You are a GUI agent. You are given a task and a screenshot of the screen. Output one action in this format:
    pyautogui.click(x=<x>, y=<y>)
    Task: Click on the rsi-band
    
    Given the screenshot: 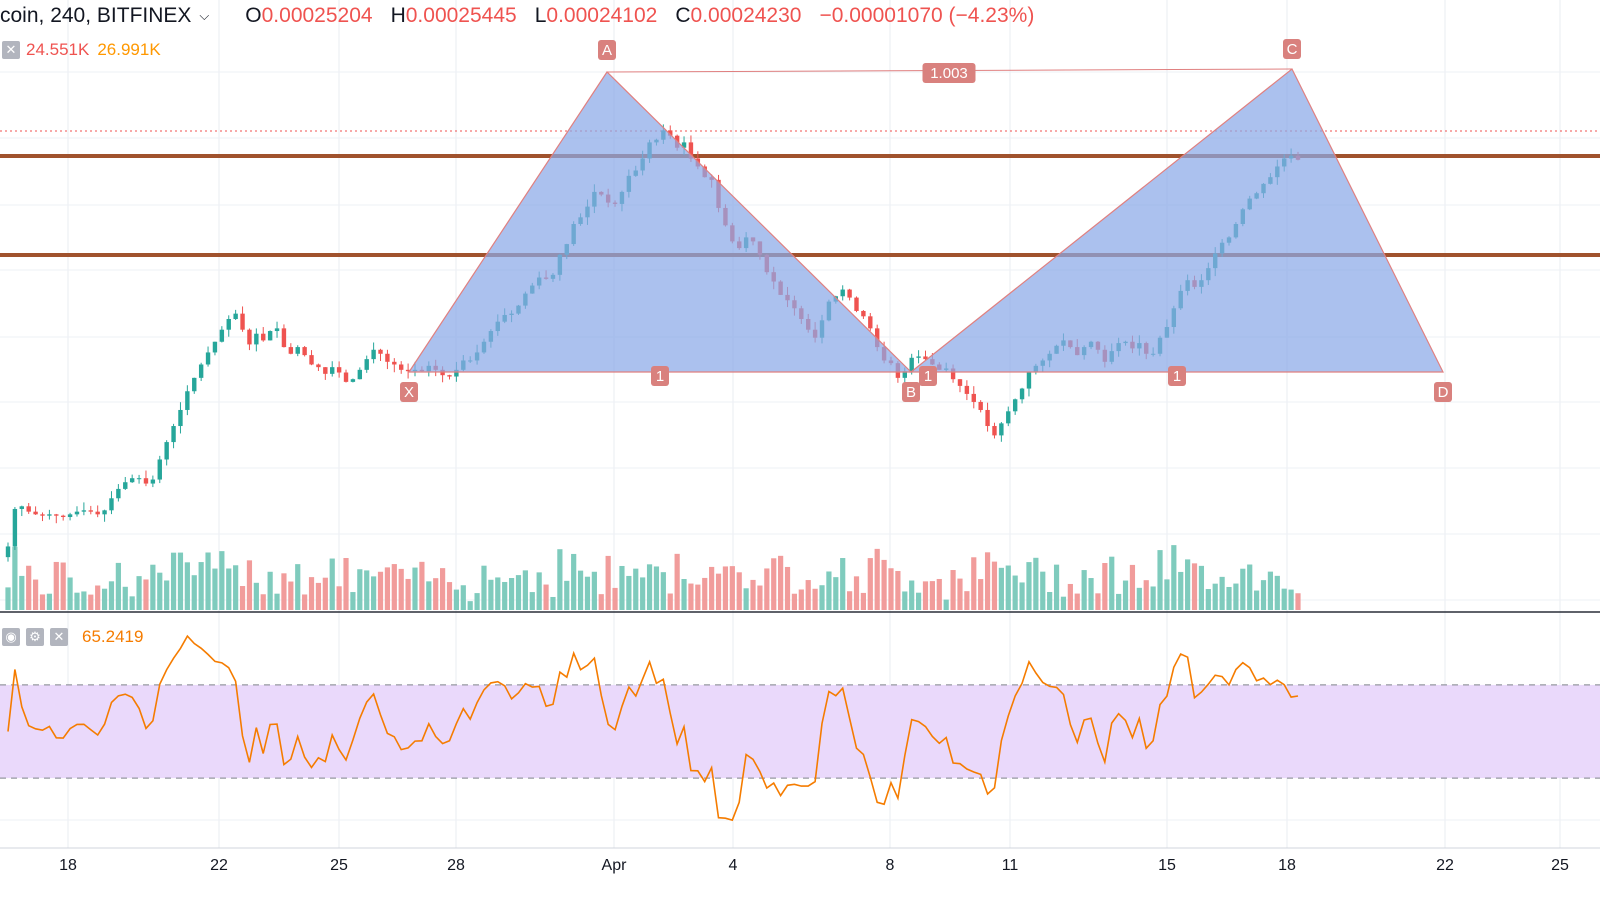 What is the action you would take?
    pyautogui.click(x=800, y=731)
    